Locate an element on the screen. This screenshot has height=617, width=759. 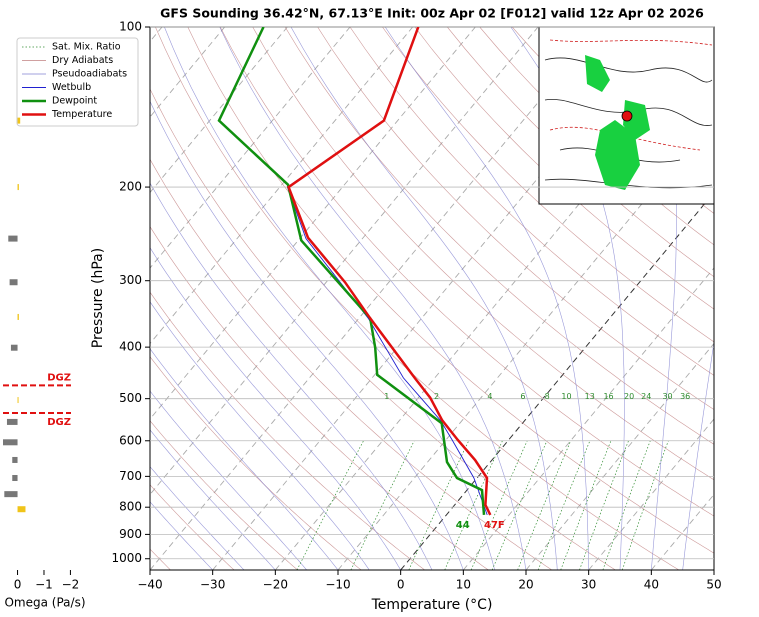
y-tick-label: 800 is located at coordinates (130, 507).